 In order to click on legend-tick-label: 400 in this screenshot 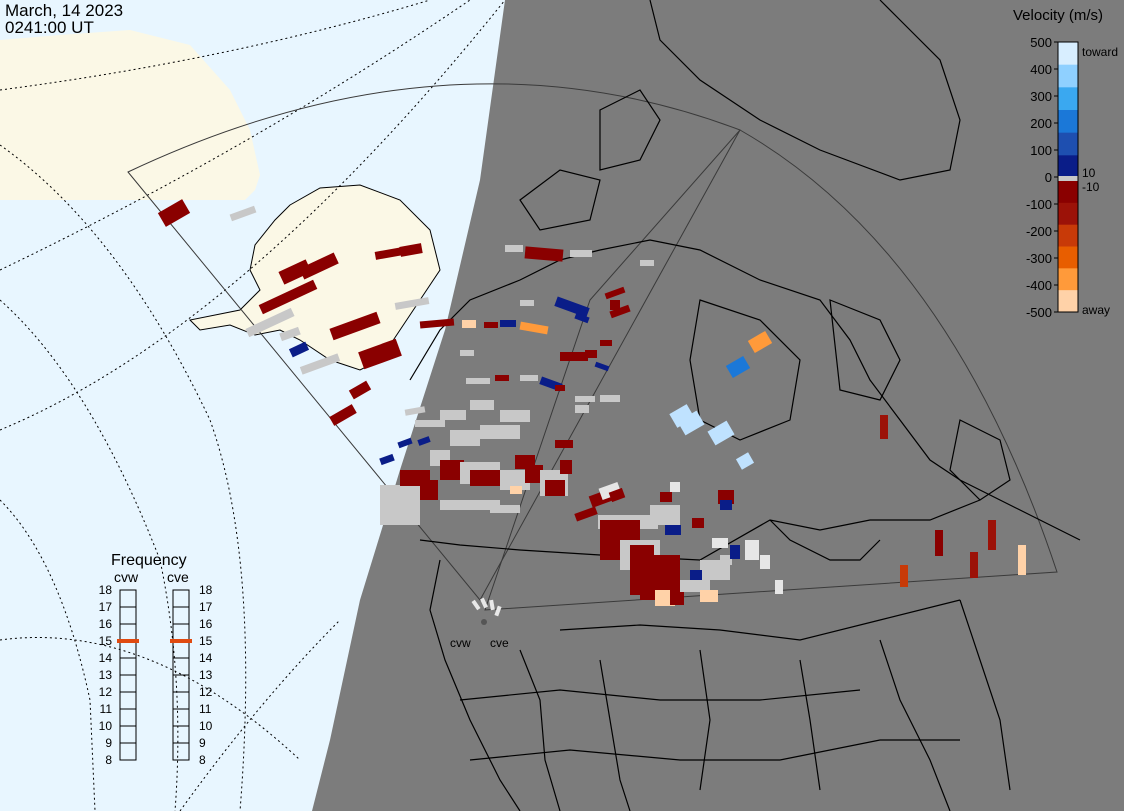, I will do `click(1041, 69)`.